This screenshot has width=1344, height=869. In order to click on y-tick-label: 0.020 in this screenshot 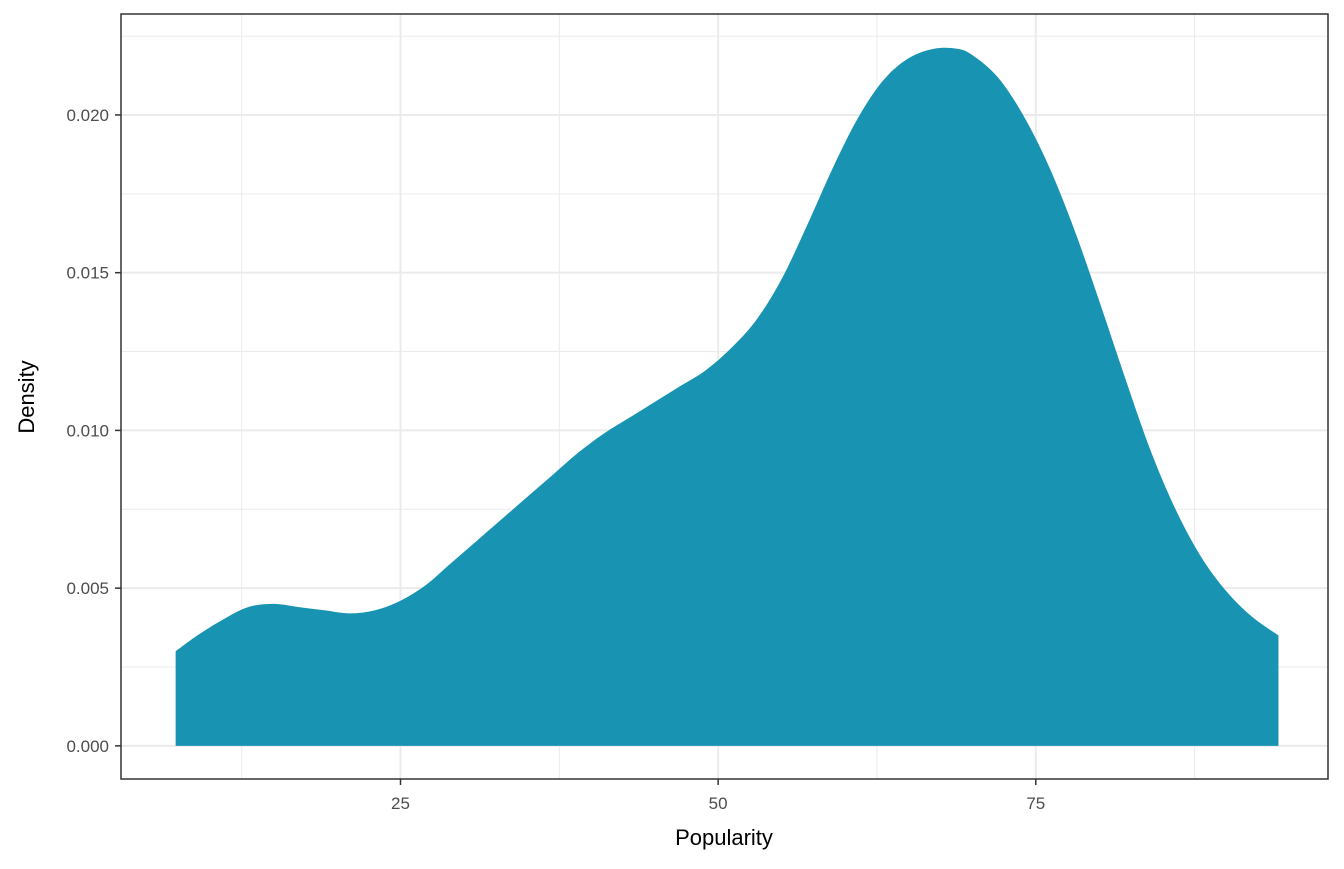, I will do `click(87, 115)`.